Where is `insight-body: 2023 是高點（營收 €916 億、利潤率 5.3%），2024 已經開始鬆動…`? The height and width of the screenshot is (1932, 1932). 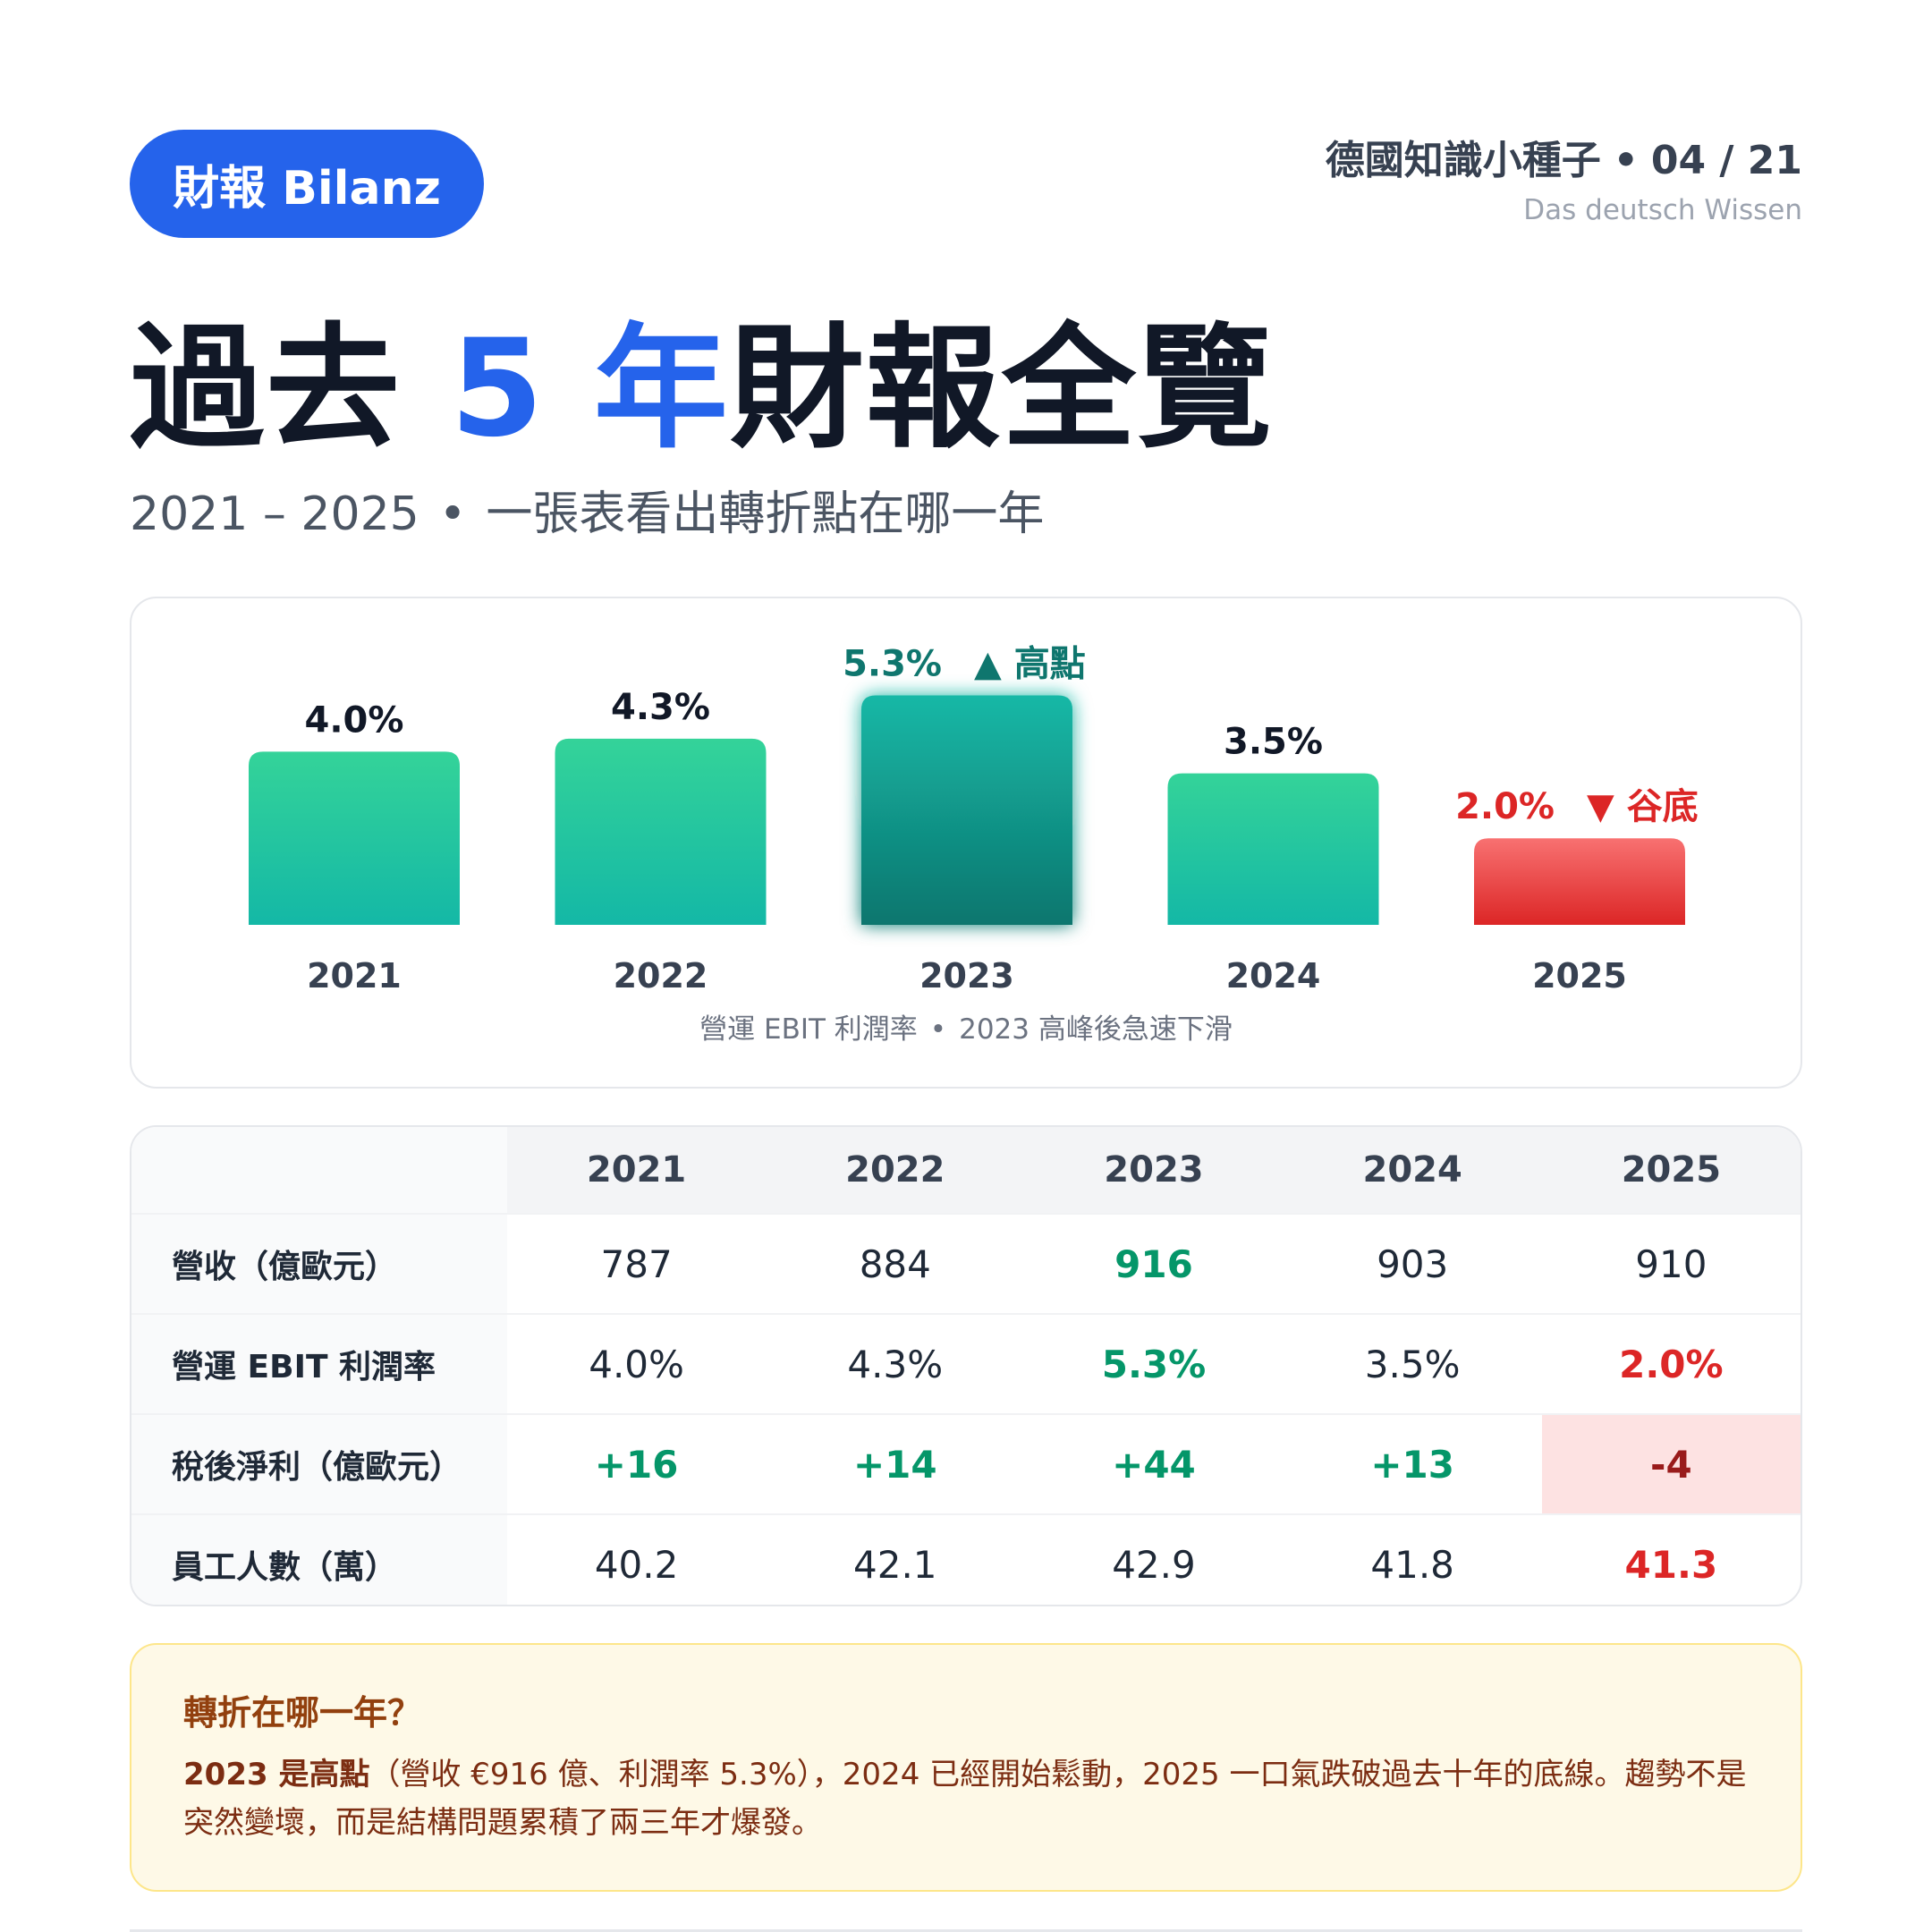
insight-body: 2023 是高點（營收 €916 億、利潤率 5.3%），2024 已經開始鬆動… is located at coordinates (966, 1798).